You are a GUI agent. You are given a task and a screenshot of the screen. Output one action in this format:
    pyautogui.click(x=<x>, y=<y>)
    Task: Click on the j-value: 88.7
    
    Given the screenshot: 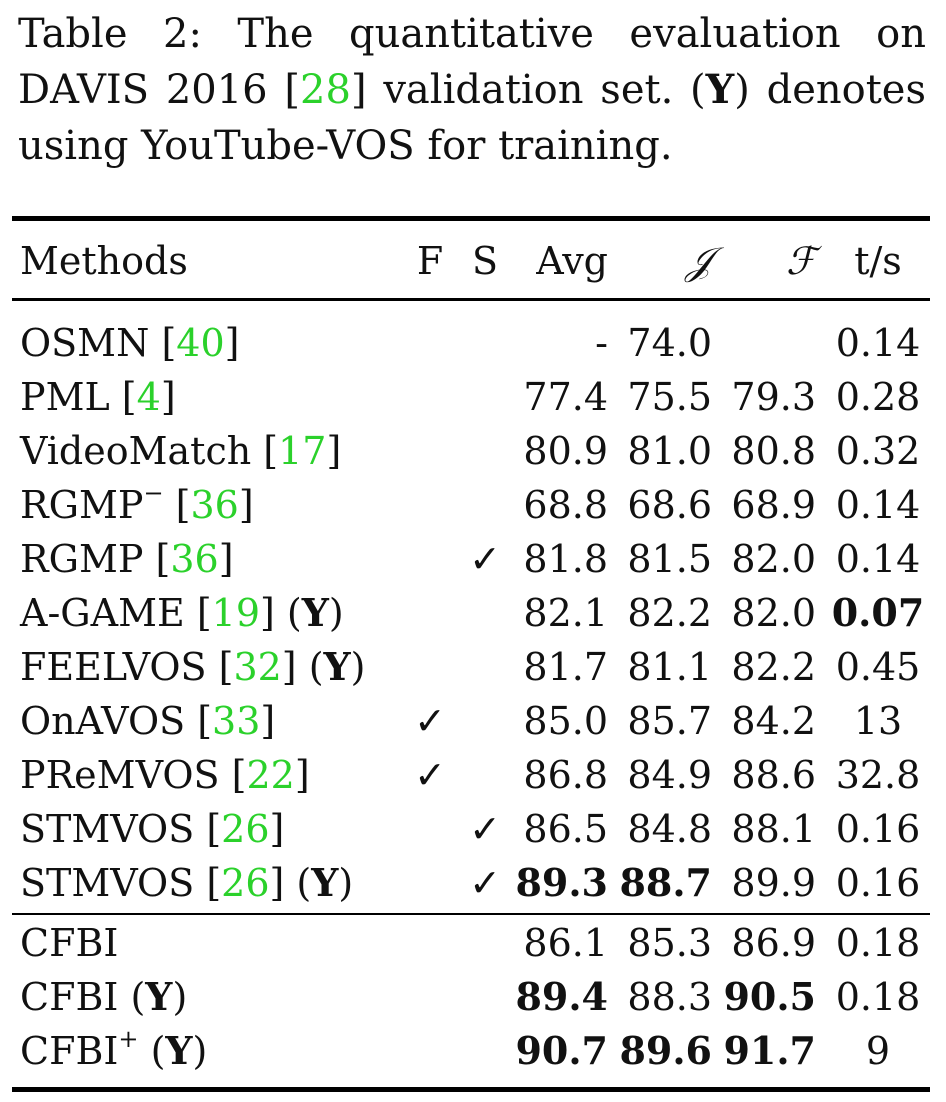 What is the action you would take?
    pyautogui.click(x=665, y=882)
    